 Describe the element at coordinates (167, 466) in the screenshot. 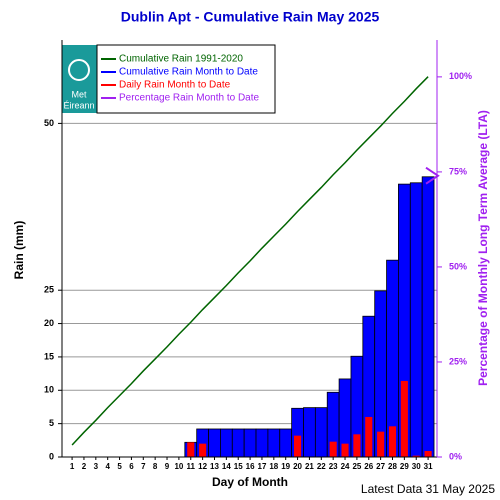

I see `x-tick-label: 9` at that location.